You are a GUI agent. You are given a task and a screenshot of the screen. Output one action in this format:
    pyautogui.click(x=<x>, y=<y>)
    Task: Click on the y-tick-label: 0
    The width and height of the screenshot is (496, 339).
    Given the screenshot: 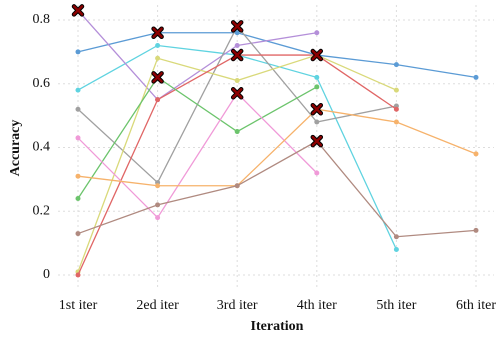 What is the action you would take?
    pyautogui.click(x=46, y=274)
    